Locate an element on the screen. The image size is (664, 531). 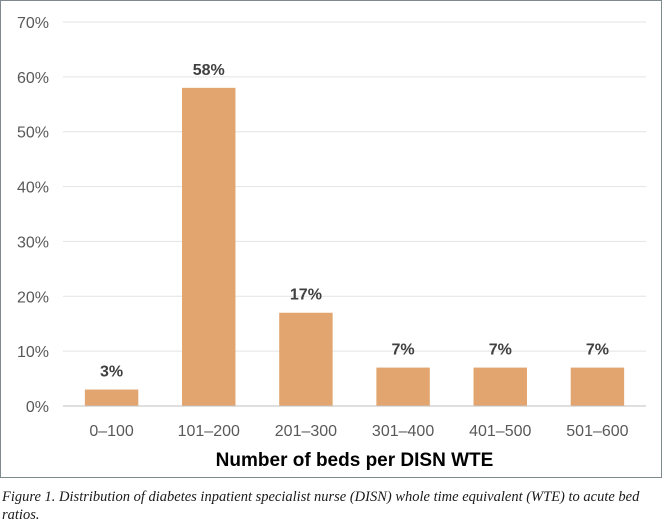
y-tick-label: 40% is located at coordinates (33, 188).